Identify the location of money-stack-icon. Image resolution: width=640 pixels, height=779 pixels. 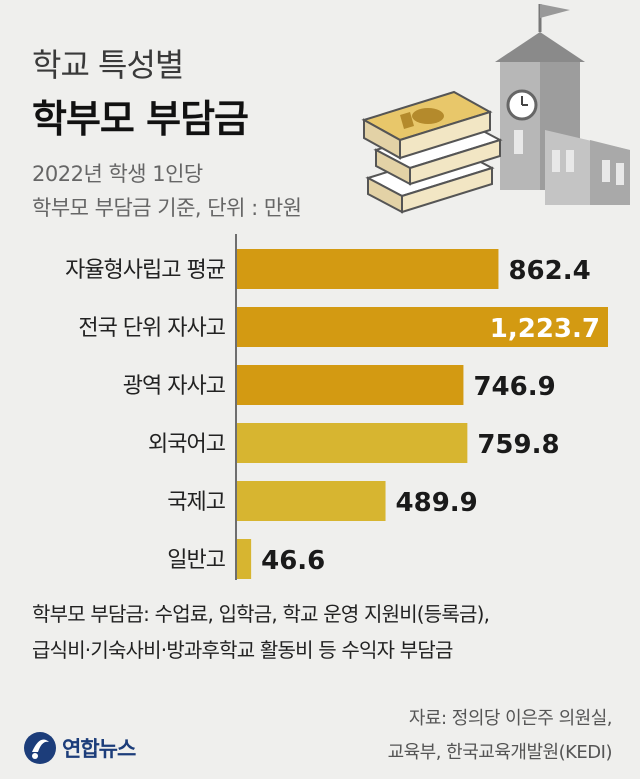
(432, 152).